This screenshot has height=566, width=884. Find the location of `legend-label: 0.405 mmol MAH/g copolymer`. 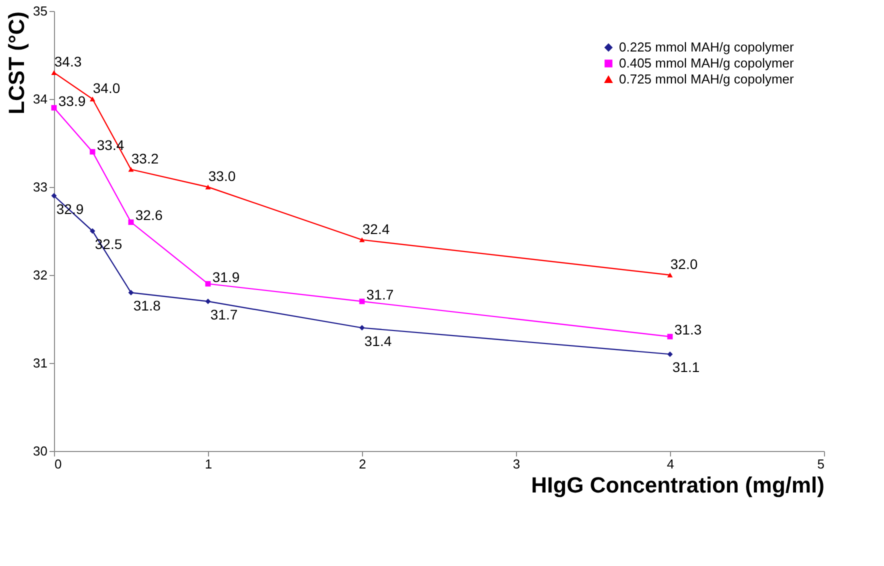

legend-label: 0.405 mmol MAH/g copolymer is located at coordinates (707, 63).